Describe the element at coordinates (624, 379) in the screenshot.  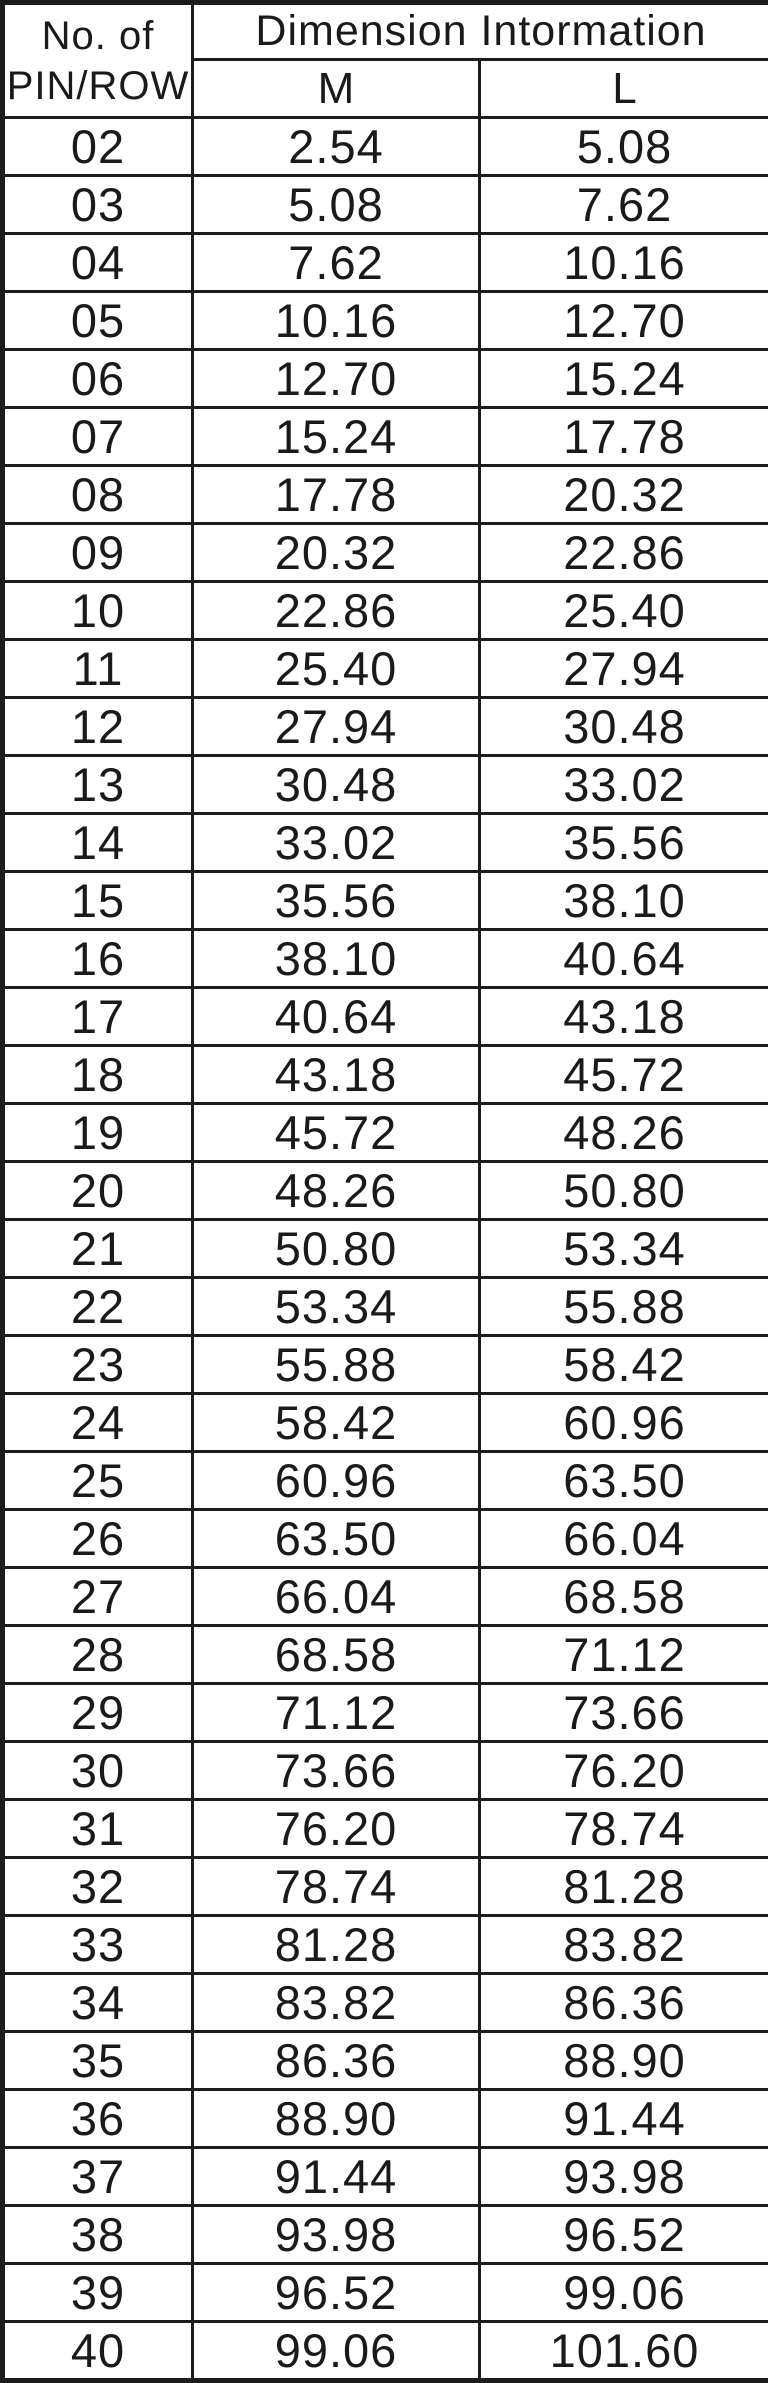
I see `dimension-l-cell: 15.24` at that location.